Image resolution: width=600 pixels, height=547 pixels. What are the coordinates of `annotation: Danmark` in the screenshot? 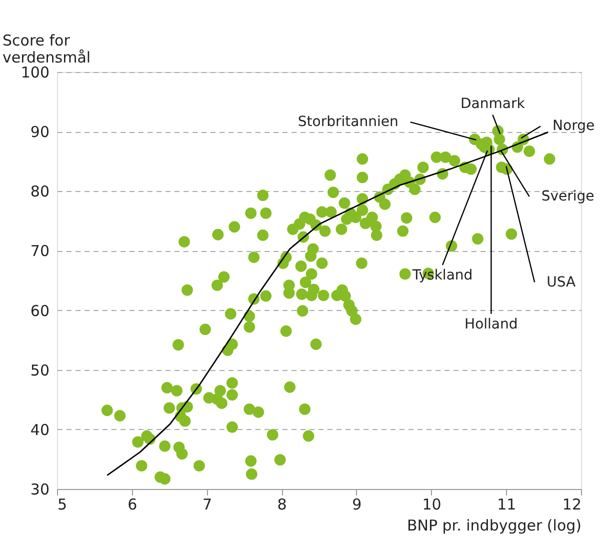 It's located at (493, 104).